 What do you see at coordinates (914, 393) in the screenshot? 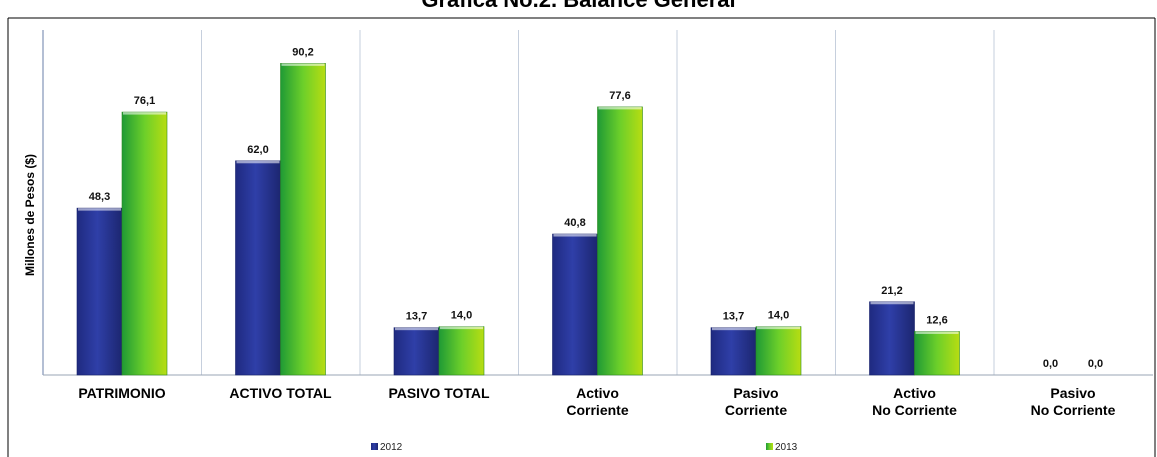
I see `category-label-5: Activo` at bounding box center [914, 393].